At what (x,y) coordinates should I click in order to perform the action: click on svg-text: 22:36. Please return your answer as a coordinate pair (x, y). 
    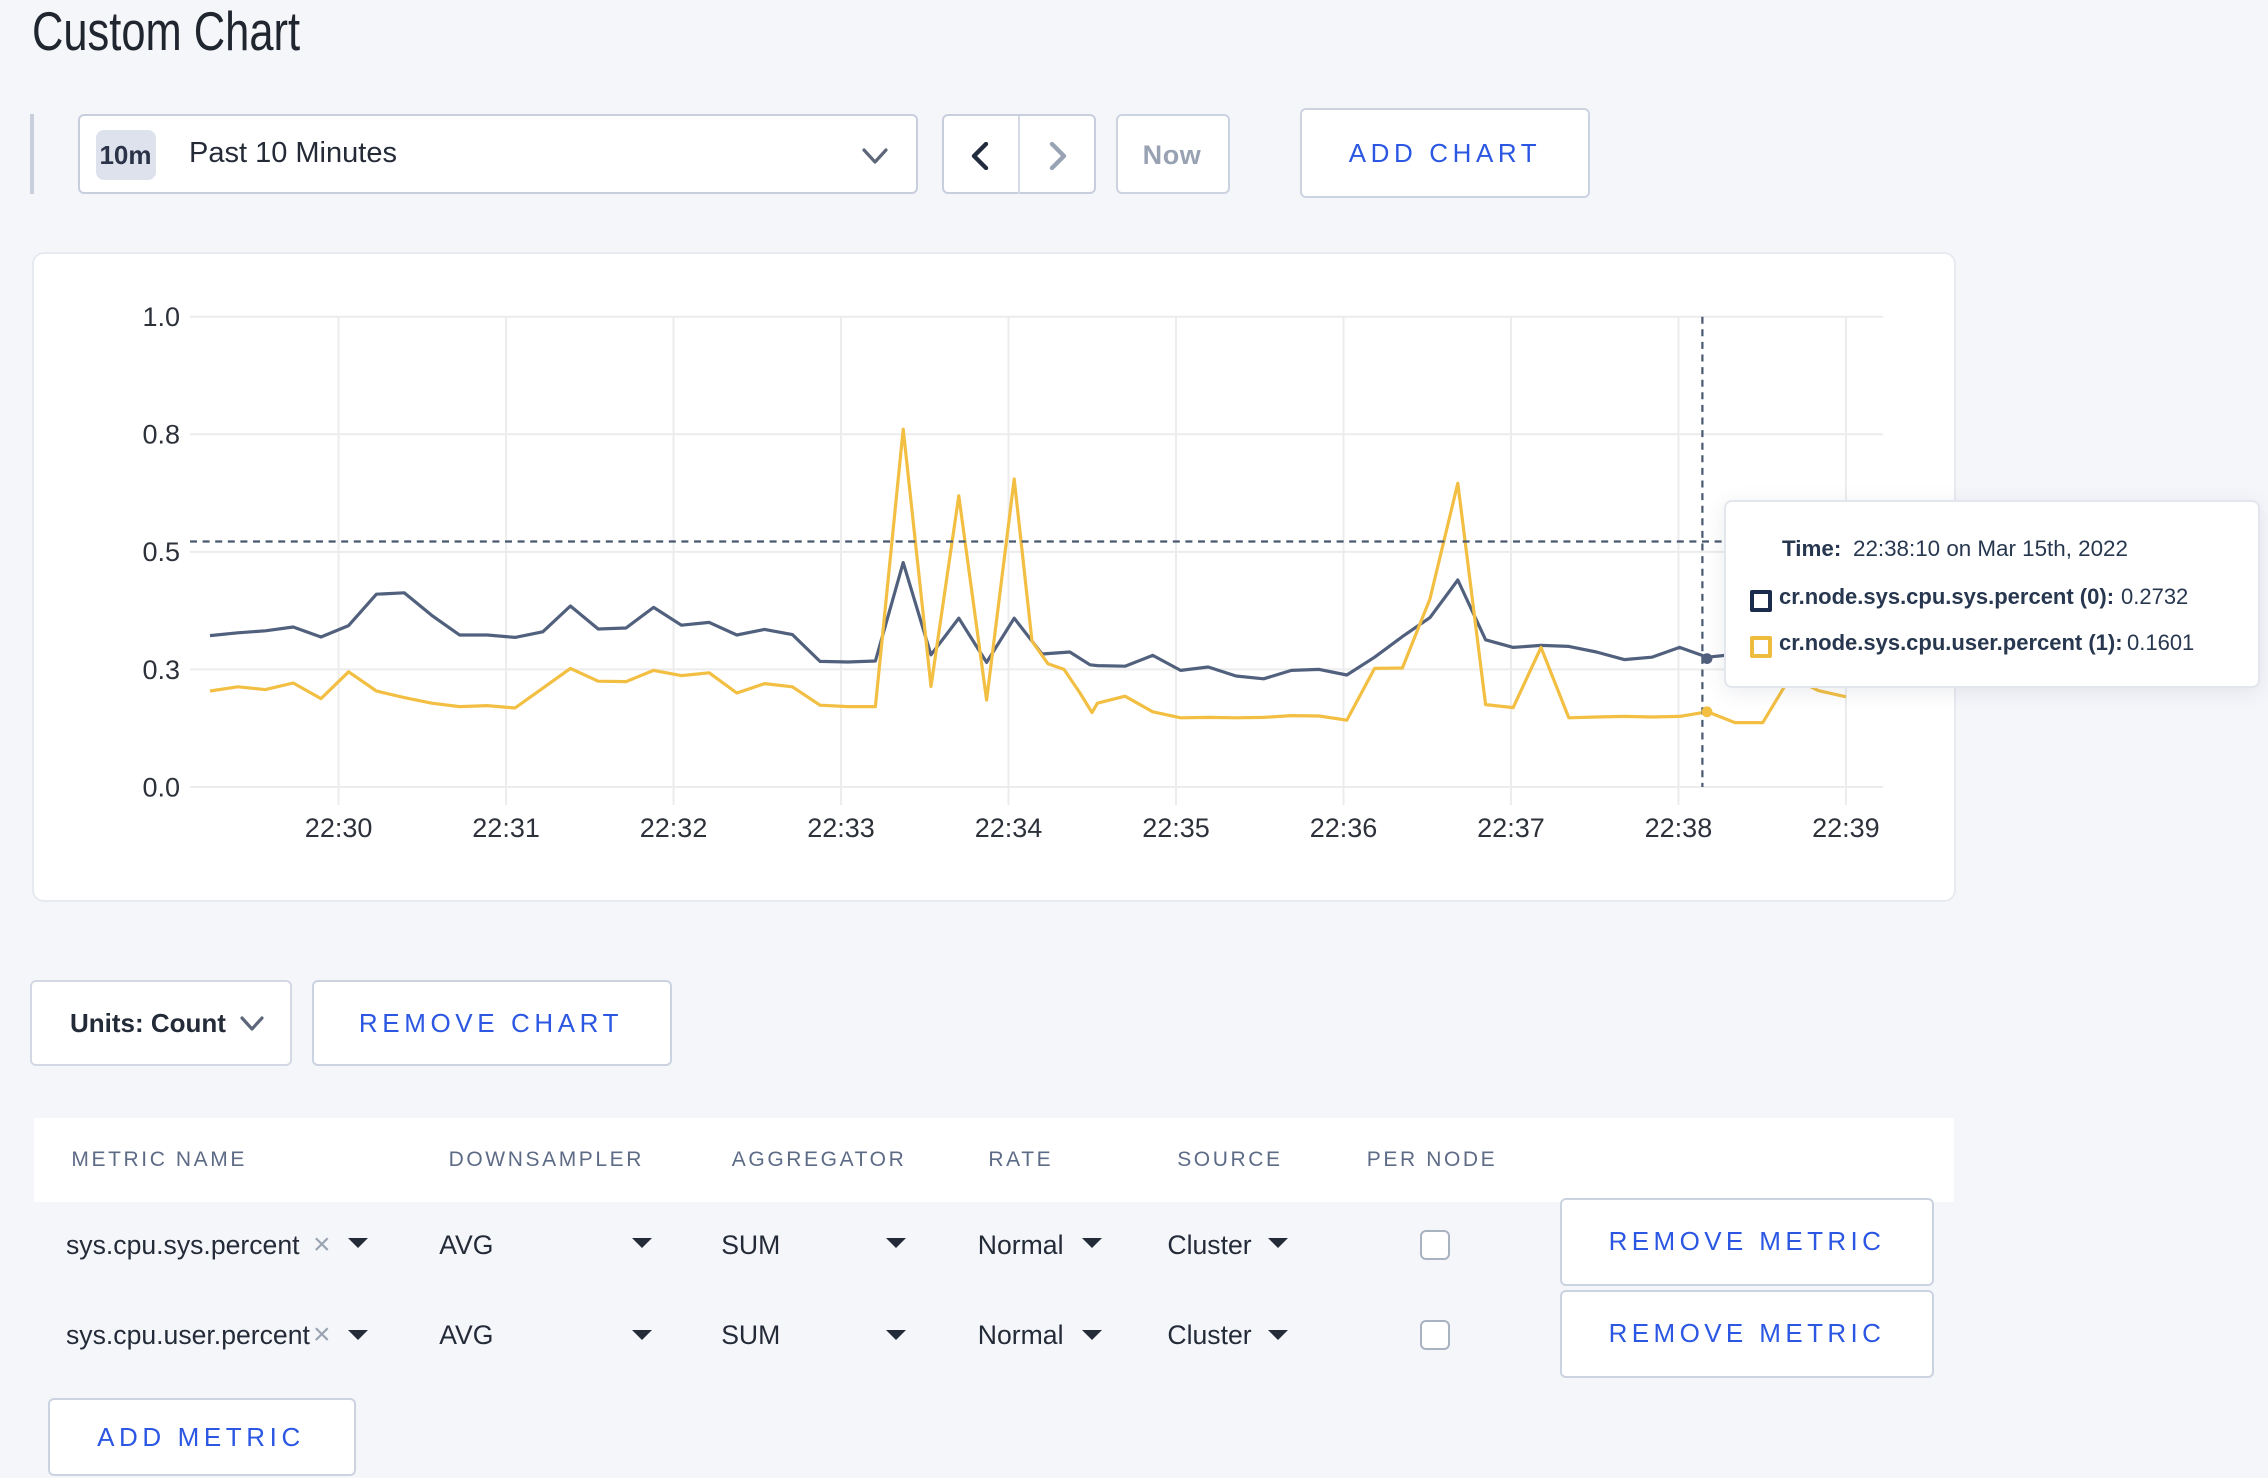
    Looking at the image, I should click on (1344, 828).